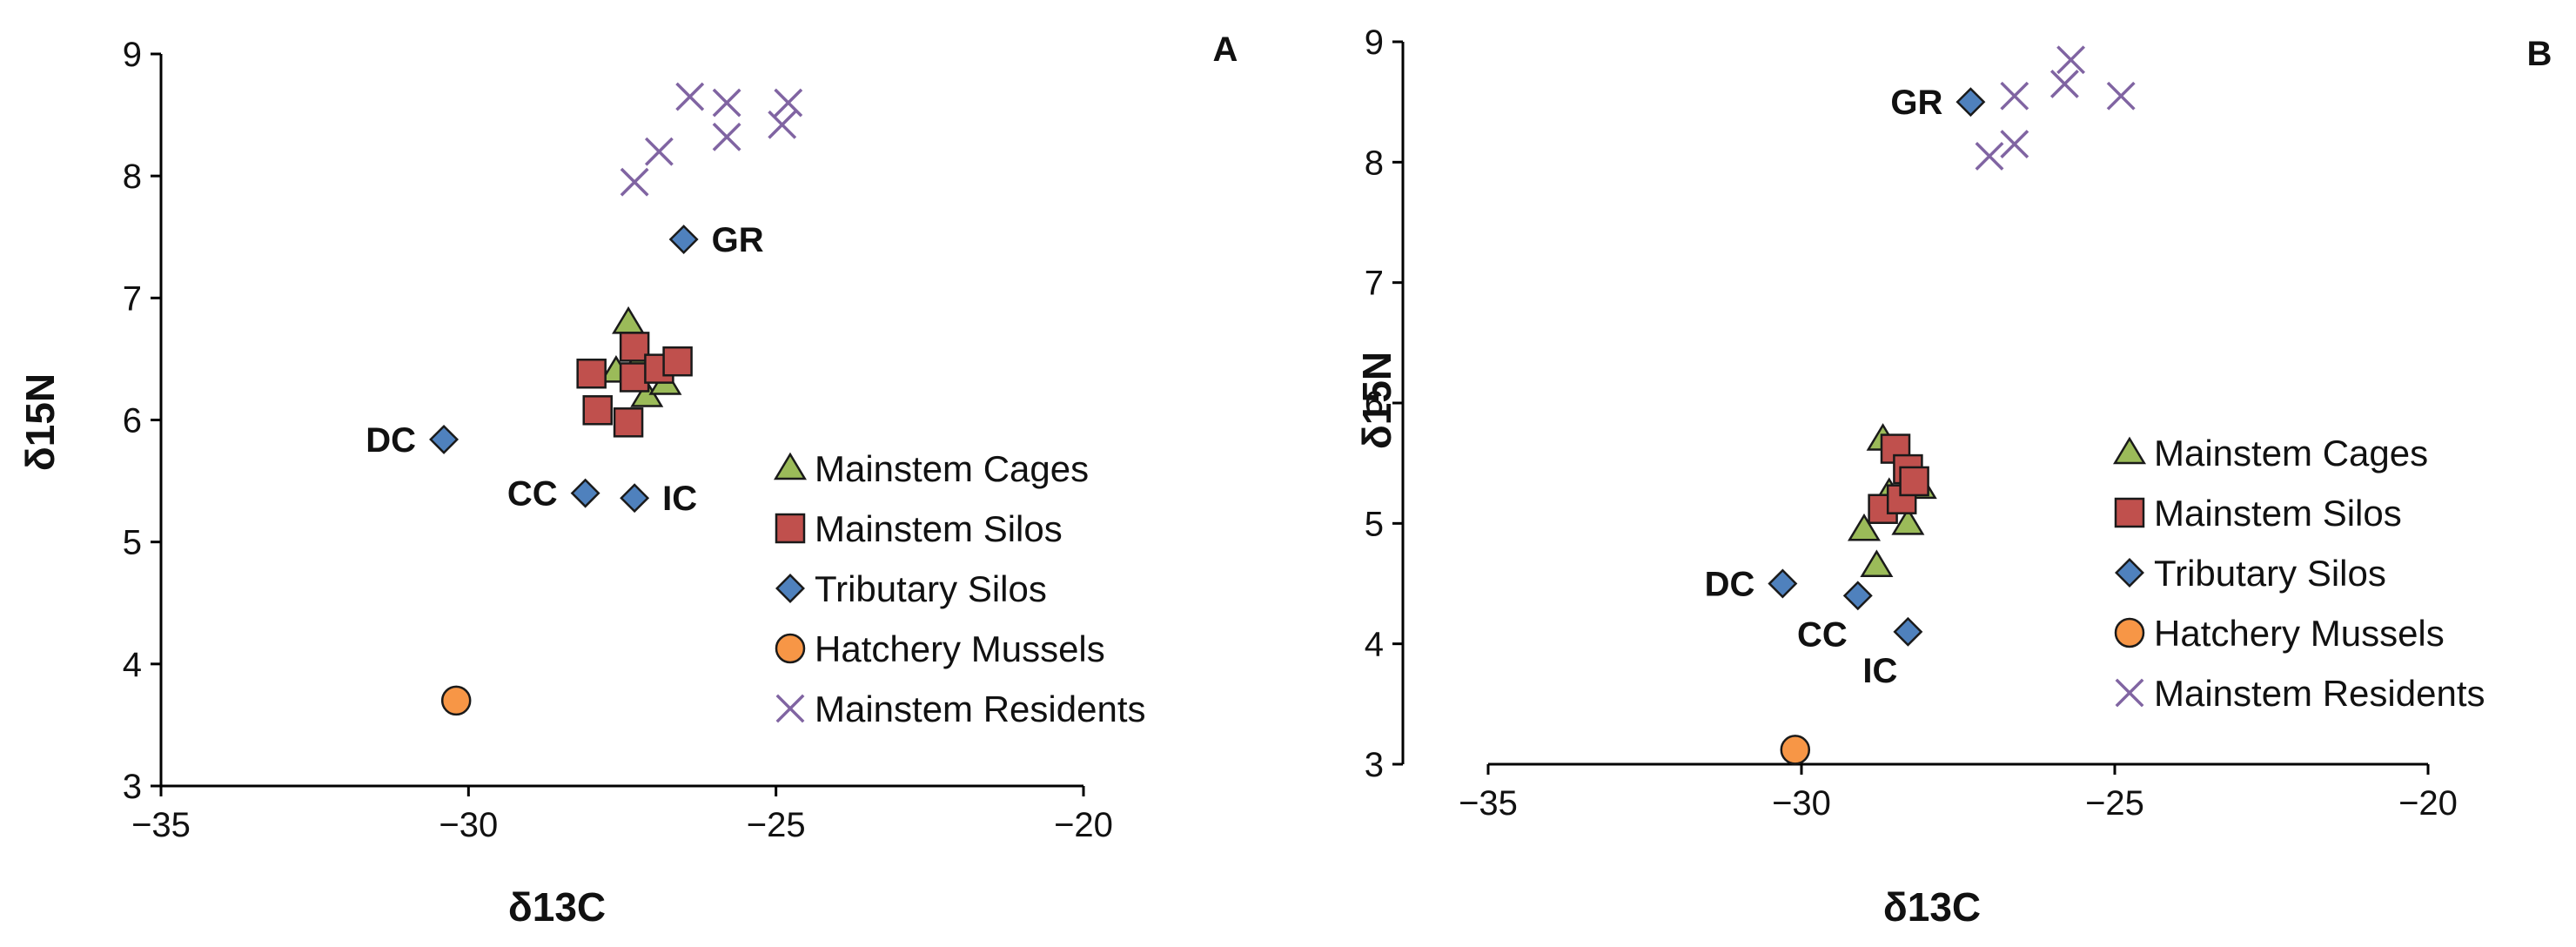 The height and width of the screenshot is (947, 2576). What do you see at coordinates (2540, 54) in the screenshot?
I see `panel-letter: B` at bounding box center [2540, 54].